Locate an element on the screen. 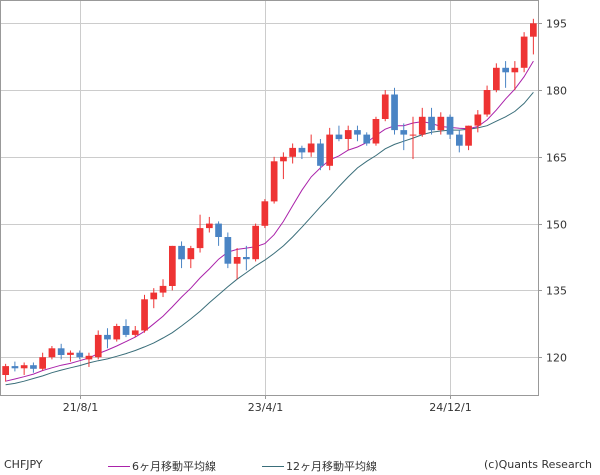 The image size is (600, 475). y-axis-ticks: 120 135 150 165 180 195 is located at coordinates (552, 191).